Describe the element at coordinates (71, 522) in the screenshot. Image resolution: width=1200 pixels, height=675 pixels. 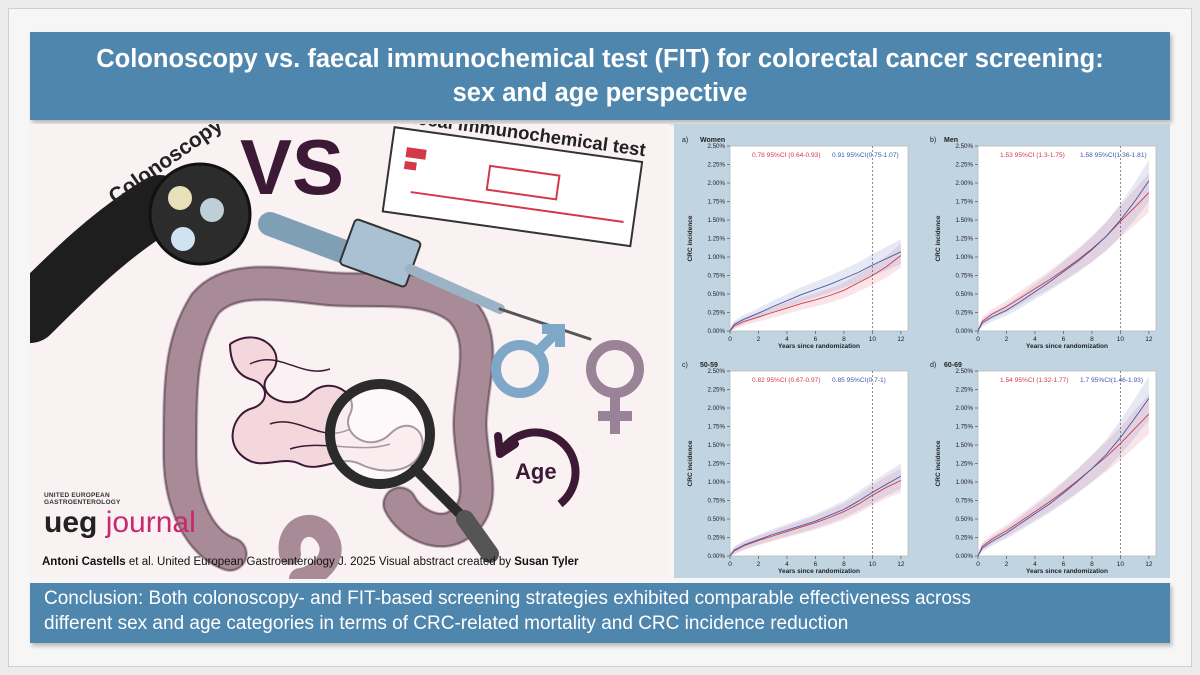
I see `logo-word-ueg: ueg` at that location.